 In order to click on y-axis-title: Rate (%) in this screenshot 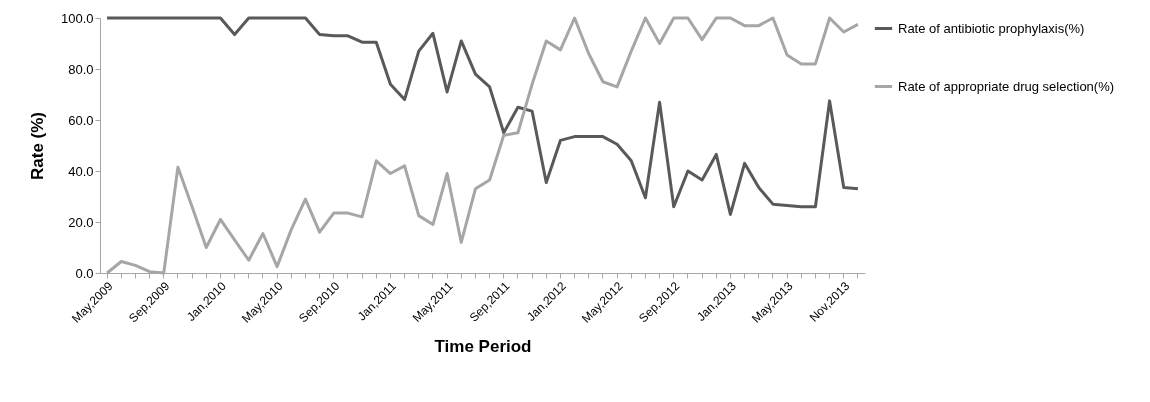, I will do `click(37, 146)`.